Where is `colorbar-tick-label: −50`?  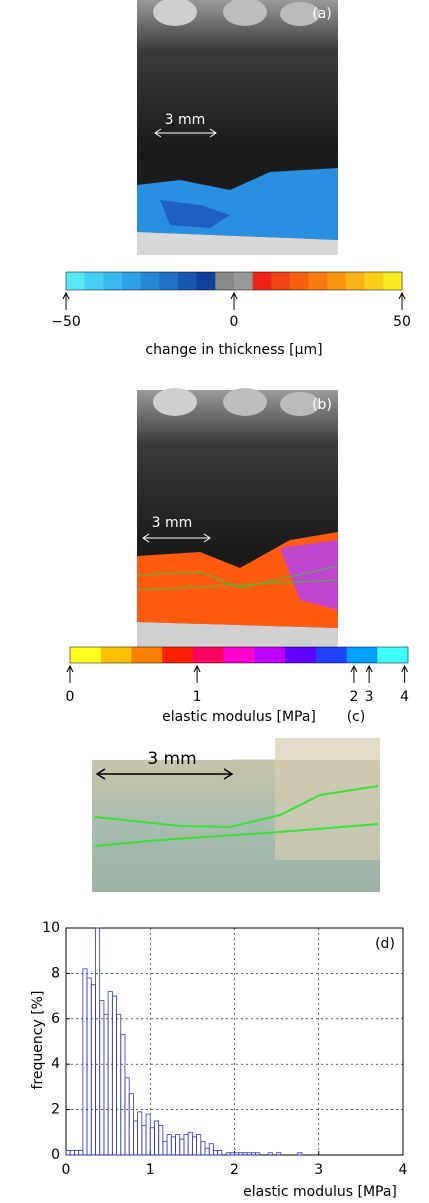 colorbar-tick-label: −50 is located at coordinates (66, 322).